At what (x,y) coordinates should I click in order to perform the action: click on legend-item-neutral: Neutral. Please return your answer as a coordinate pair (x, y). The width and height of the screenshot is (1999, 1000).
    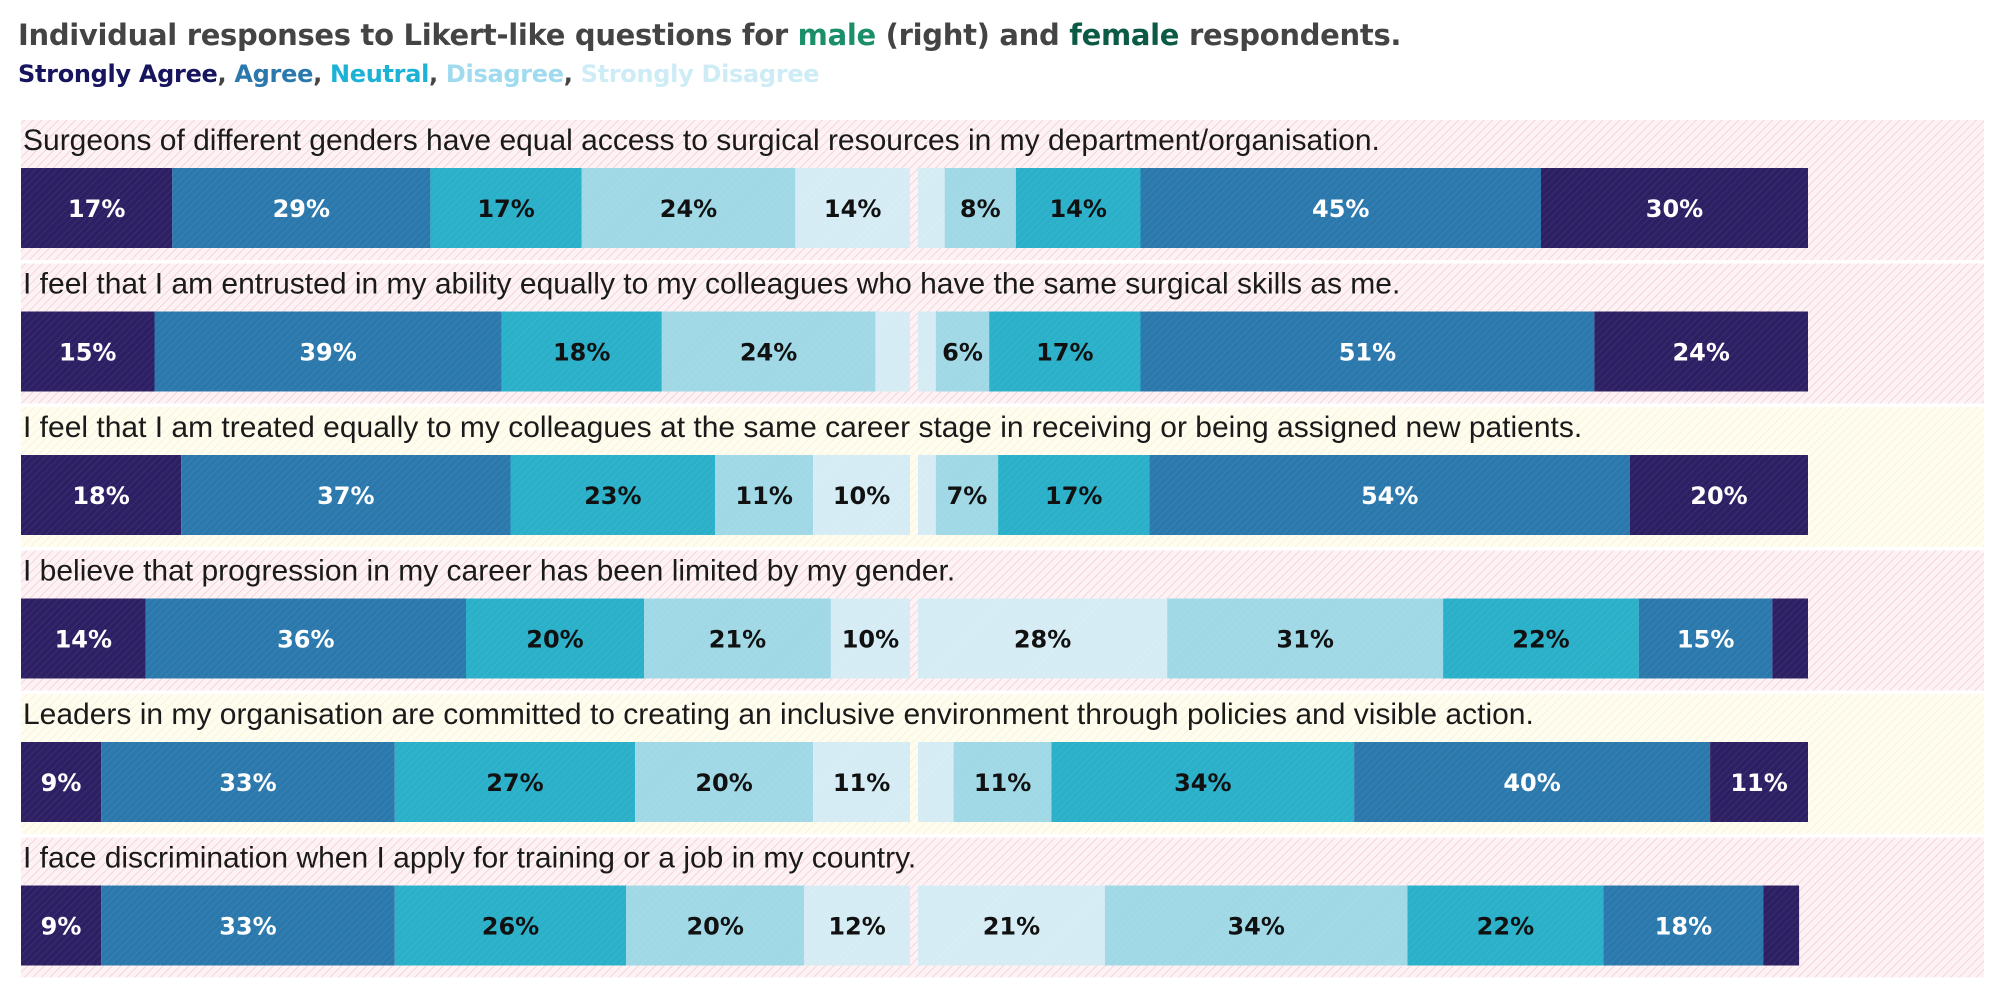
    Looking at the image, I should click on (379, 74).